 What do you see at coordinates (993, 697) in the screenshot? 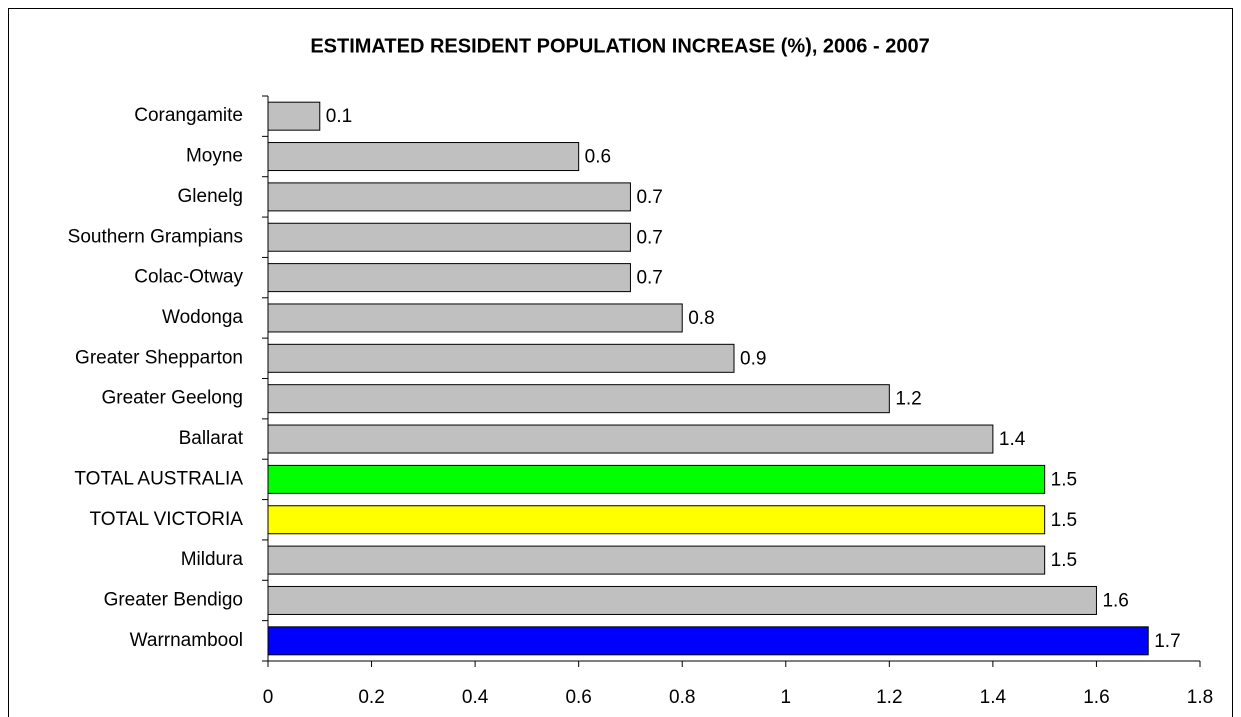
I see `x-tick-label: 1.4` at bounding box center [993, 697].